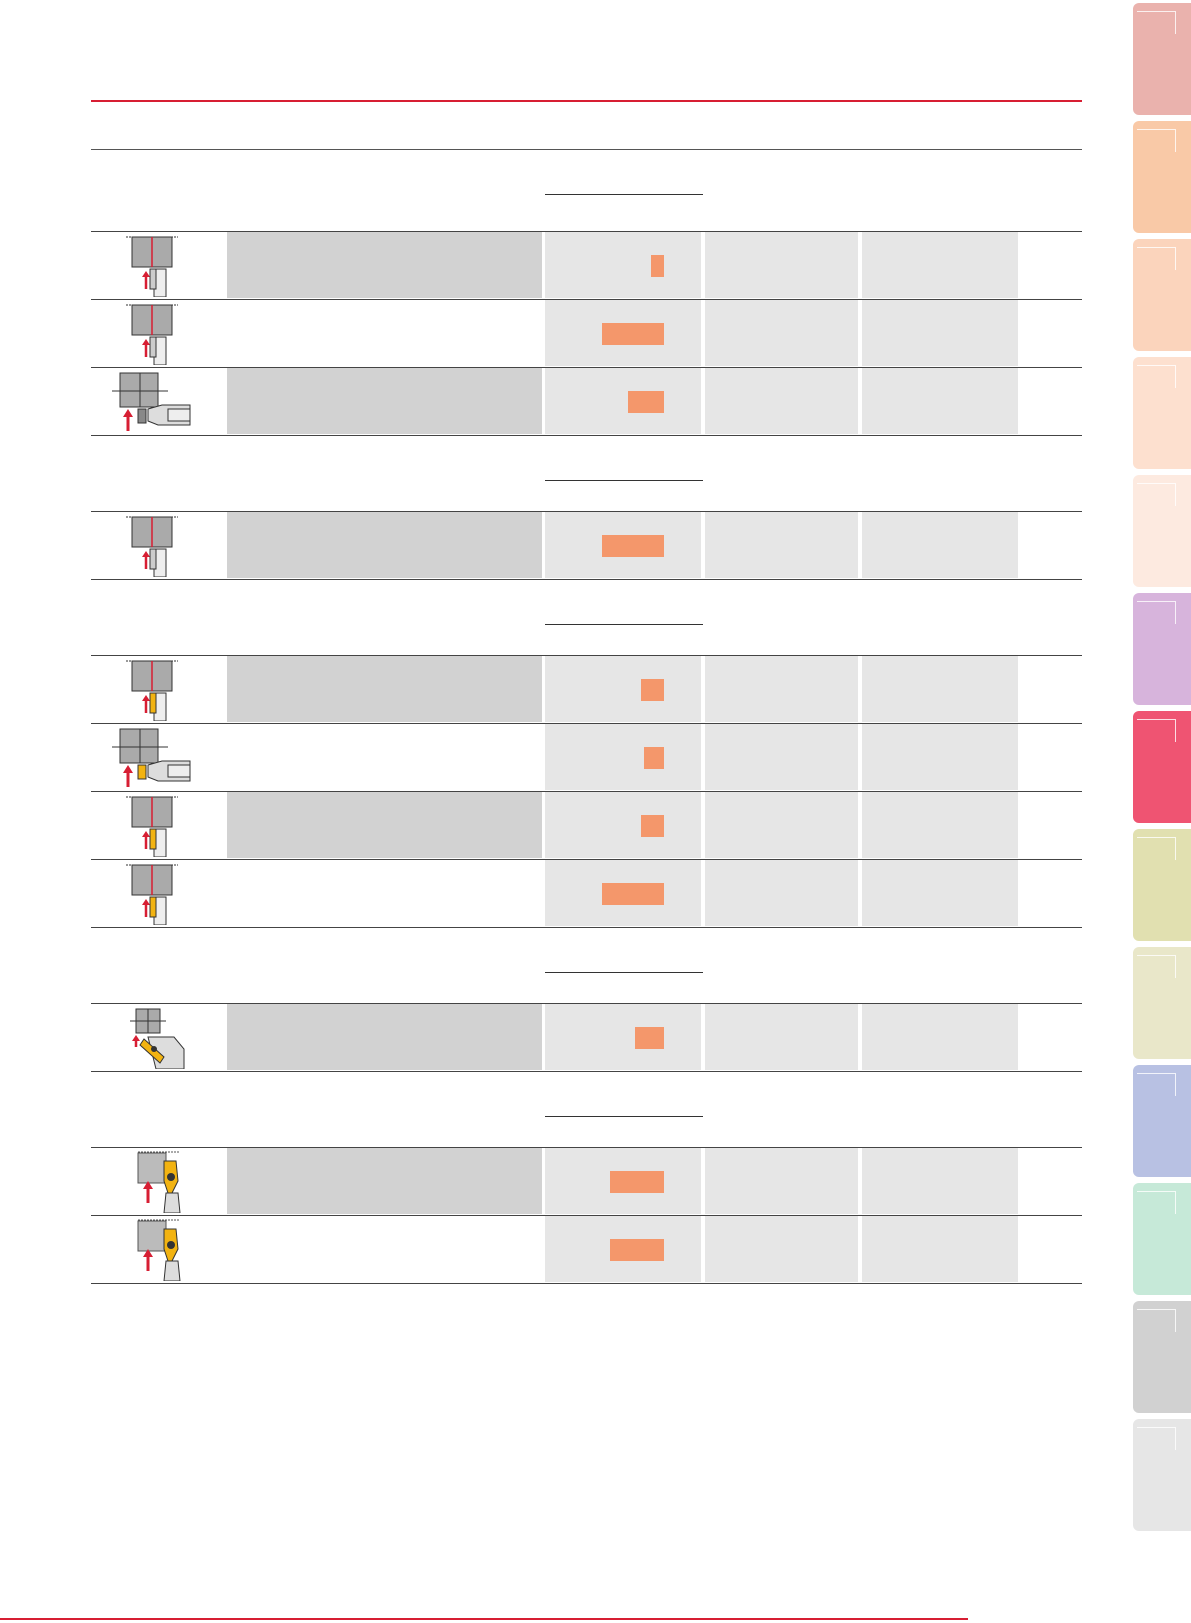 The height and width of the screenshot is (1623, 1191). Describe the element at coordinates (151, 401) in the screenshot. I see `internal-face-grooving-tool-icon` at that location.